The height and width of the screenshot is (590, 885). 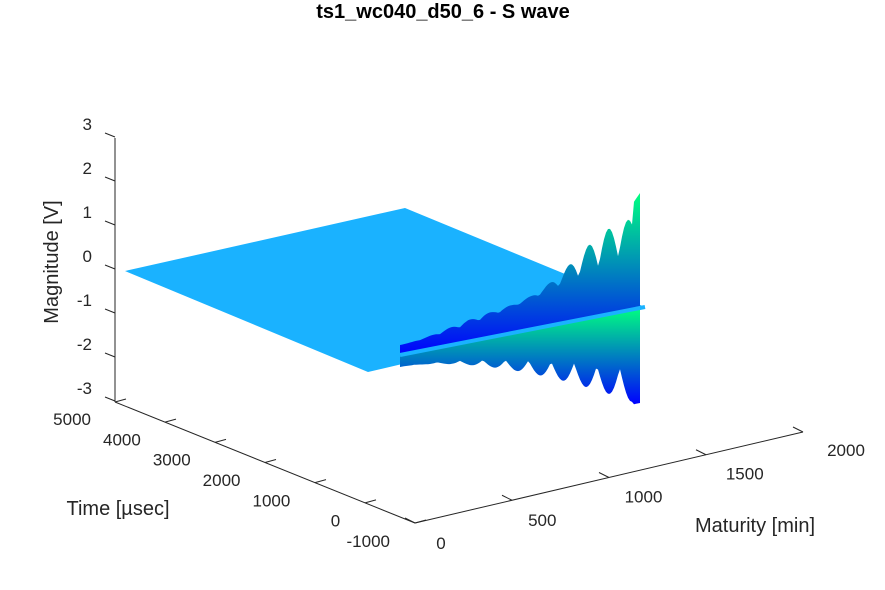 What do you see at coordinates (222, 480) in the screenshot?
I see `y-tick-label: 2000` at bounding box center [222, 480].